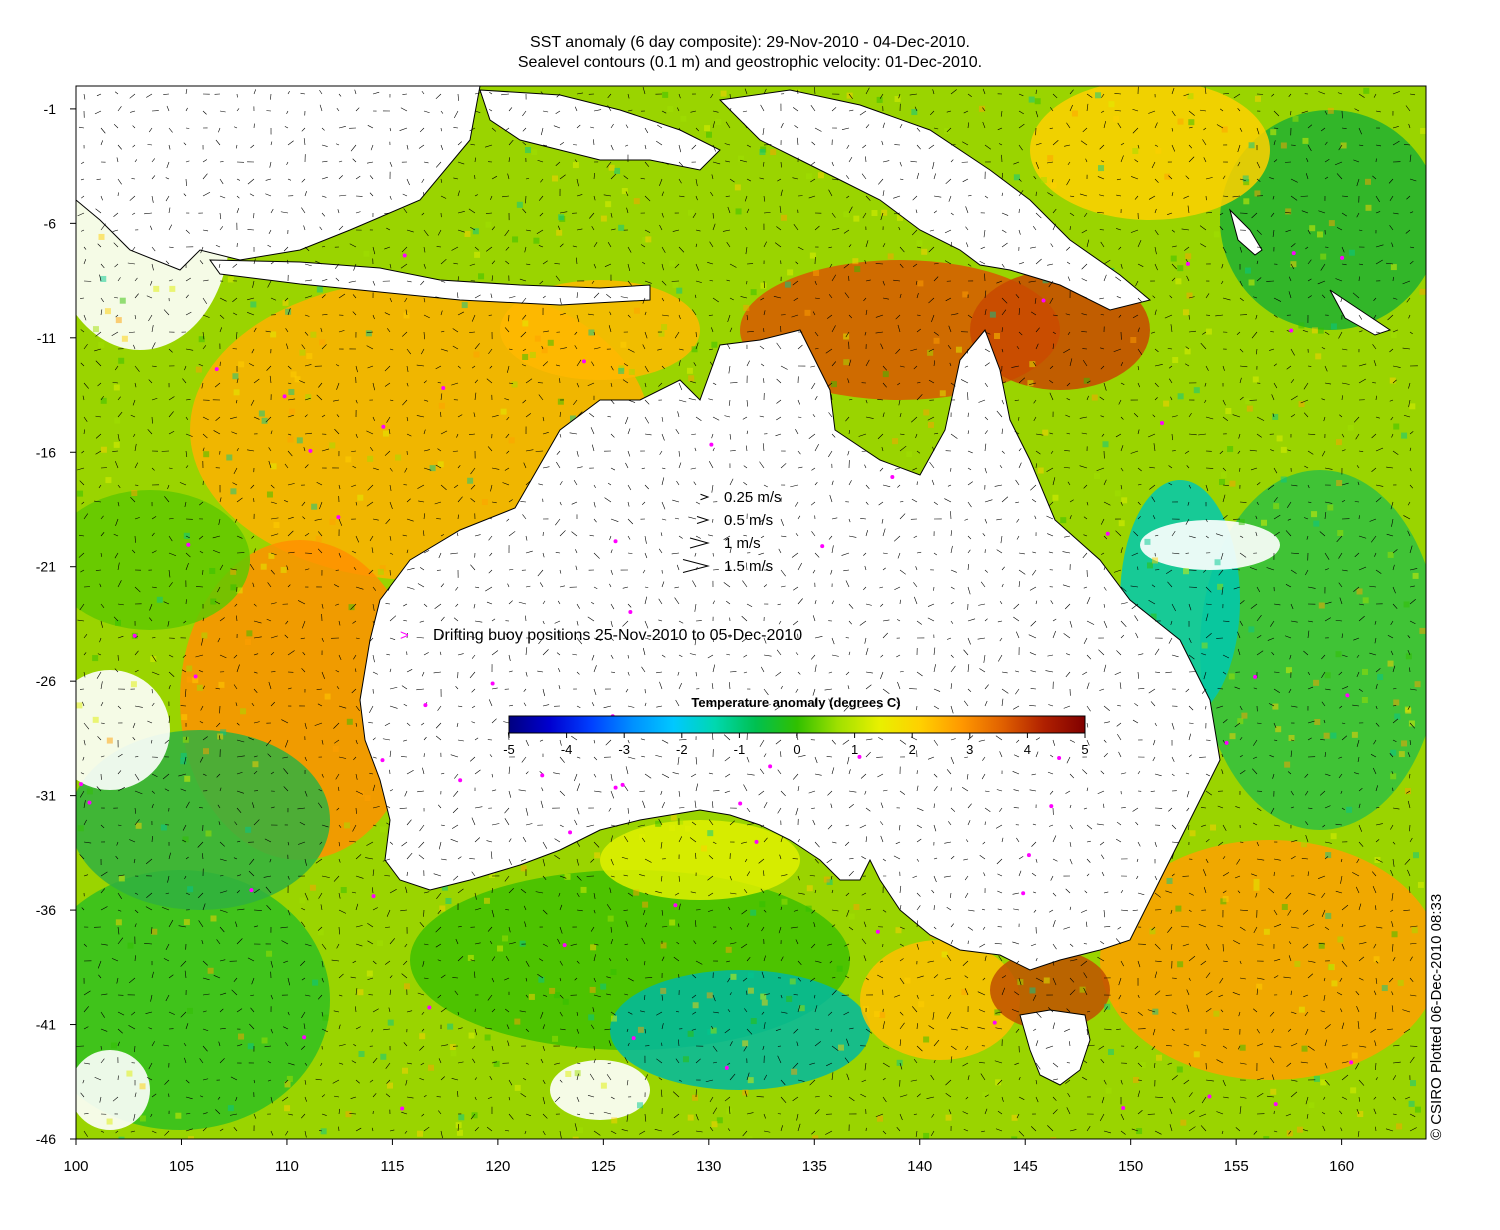 Image resolution: width=1500 pixels, height=1230 pixels. I want to click on sst-patch, so click(700, 860).